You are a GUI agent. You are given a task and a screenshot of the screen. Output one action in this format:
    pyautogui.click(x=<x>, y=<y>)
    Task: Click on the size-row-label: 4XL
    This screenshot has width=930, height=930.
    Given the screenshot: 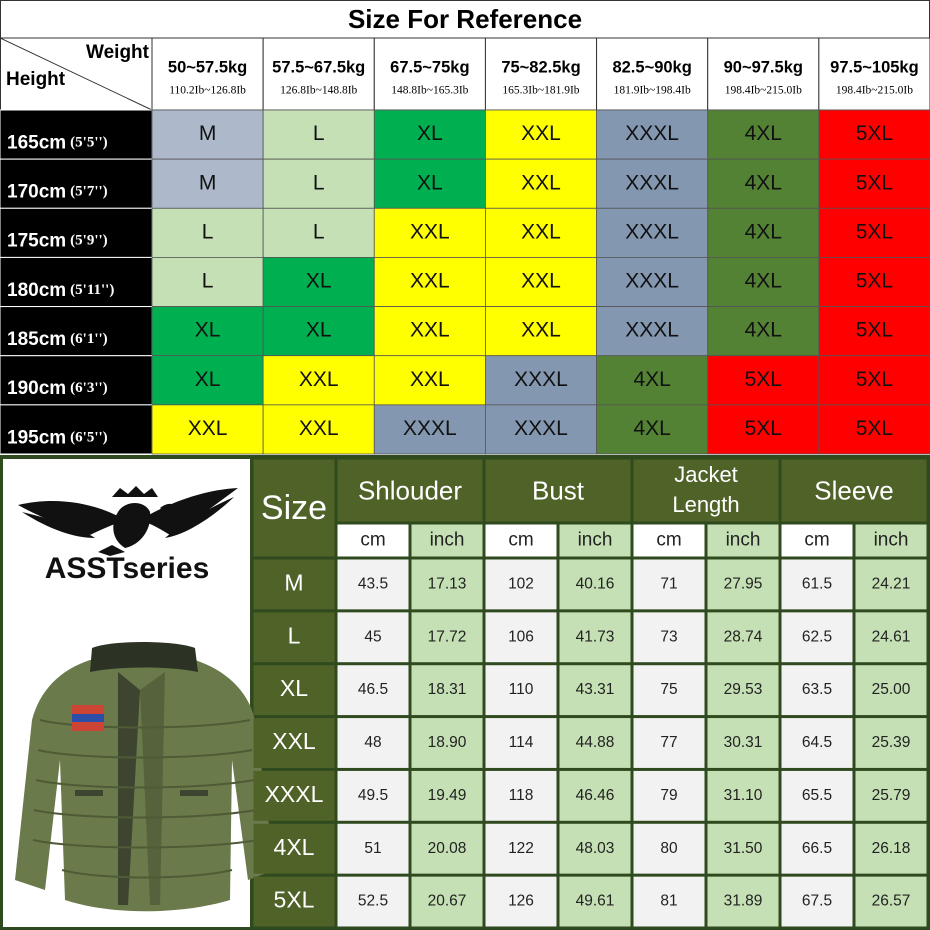 What is the action you would take?
    pyautogui.click(x=294, y=847)
    